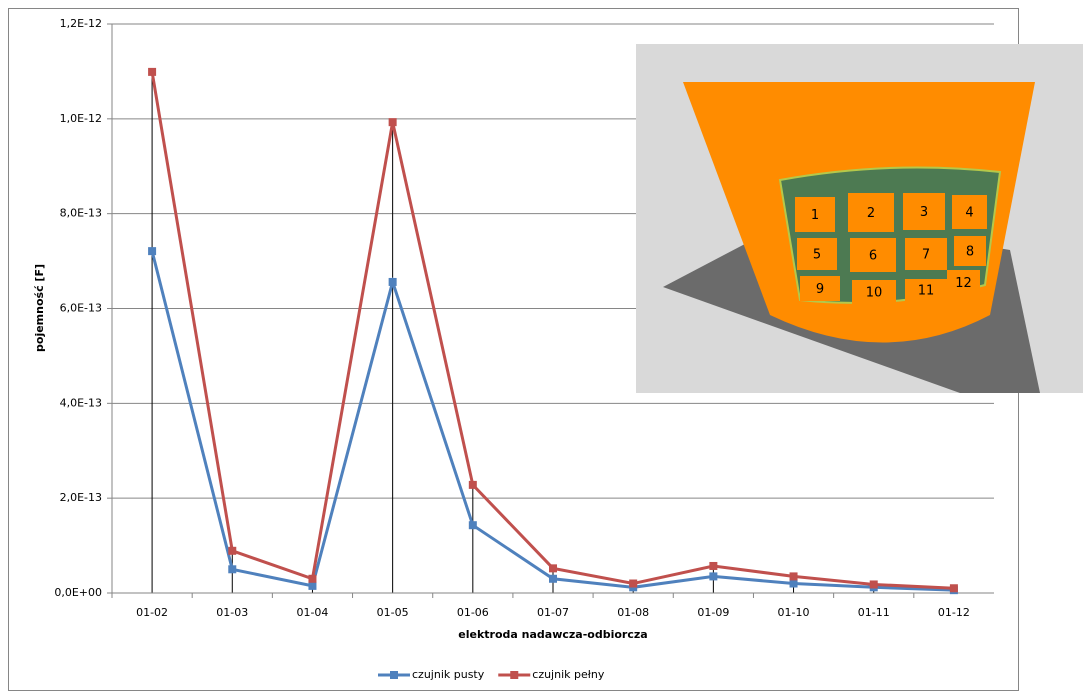 This screenshot has height=695, width=1083. Describe the element at coordinates (81, 213) in the screenshot. I see `y-tick-label: 8,0E-13` at that location.